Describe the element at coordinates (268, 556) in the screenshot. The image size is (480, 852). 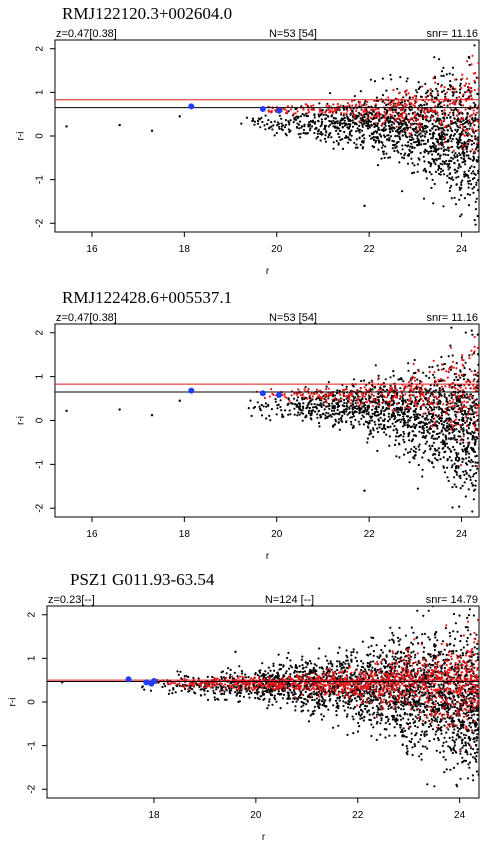
I see `x-axis-label: r` at that location.